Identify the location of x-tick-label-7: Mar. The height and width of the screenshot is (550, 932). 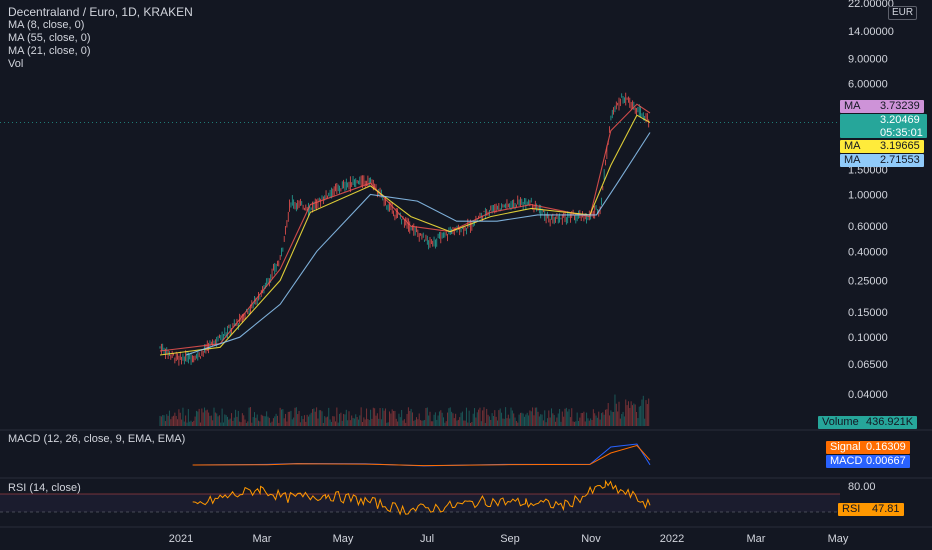
(756, 539).